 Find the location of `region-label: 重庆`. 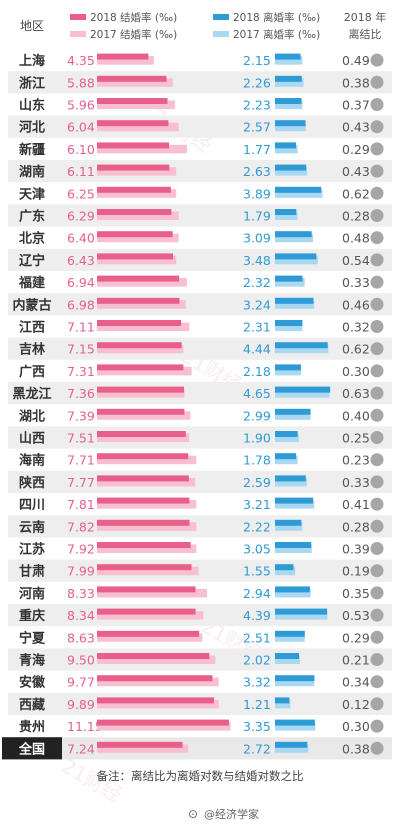

region-label: 重庆 is located at coordinates (32, 616).